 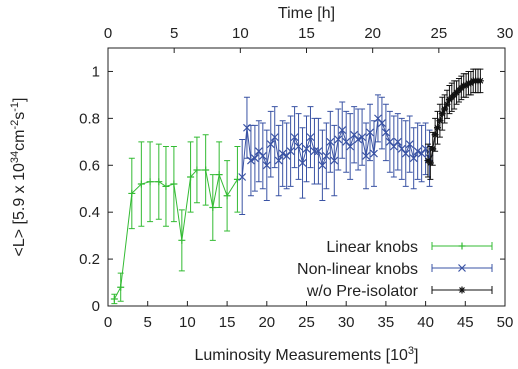 I want to click on y-tick-label: 0, so click(x=96, y=306).